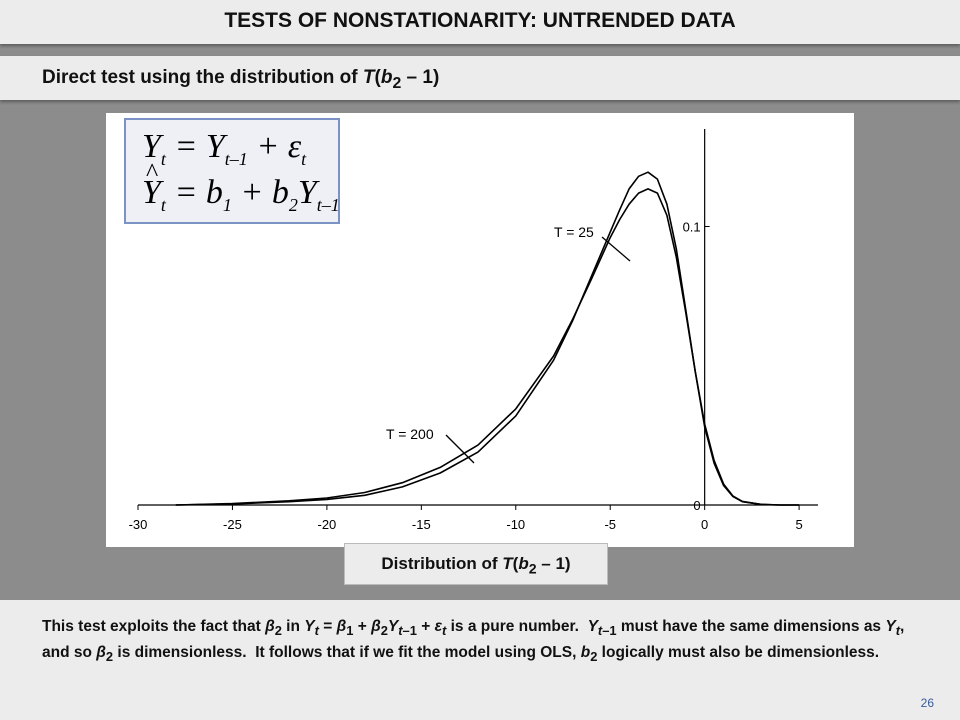 This screenshot has height=720, width=960. I want to click on x-tick-label: -20, so click(326, 524).